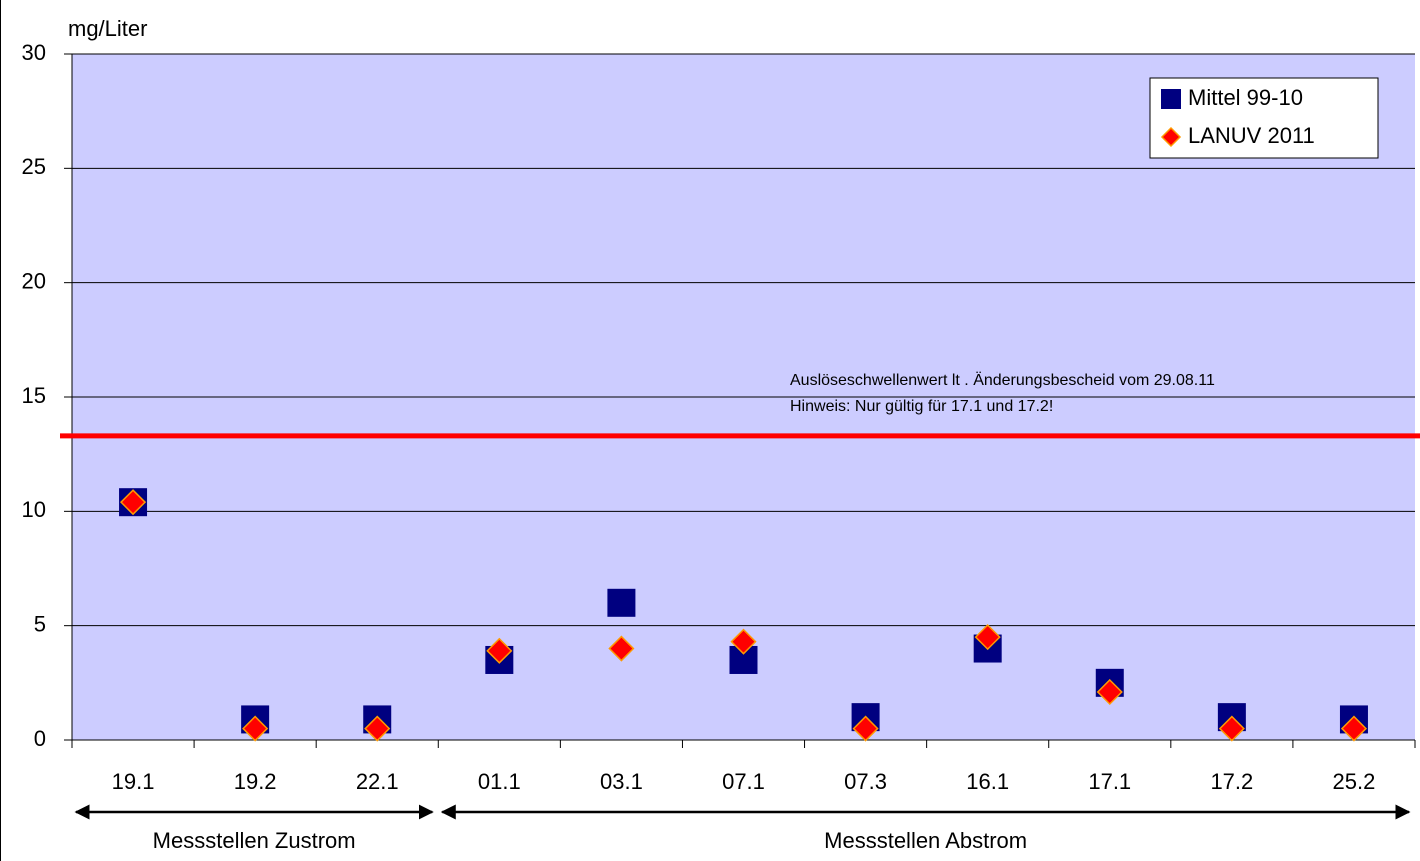  I want to click on x-tick-label: 07.1, so click(743, 781).